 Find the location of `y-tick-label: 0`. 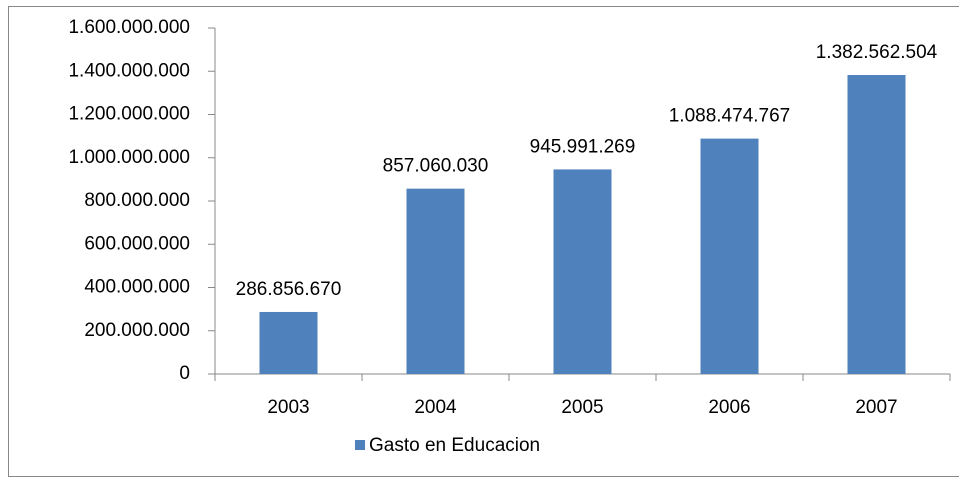

y-tick-label: 0 is located at coordinates (184, 373).